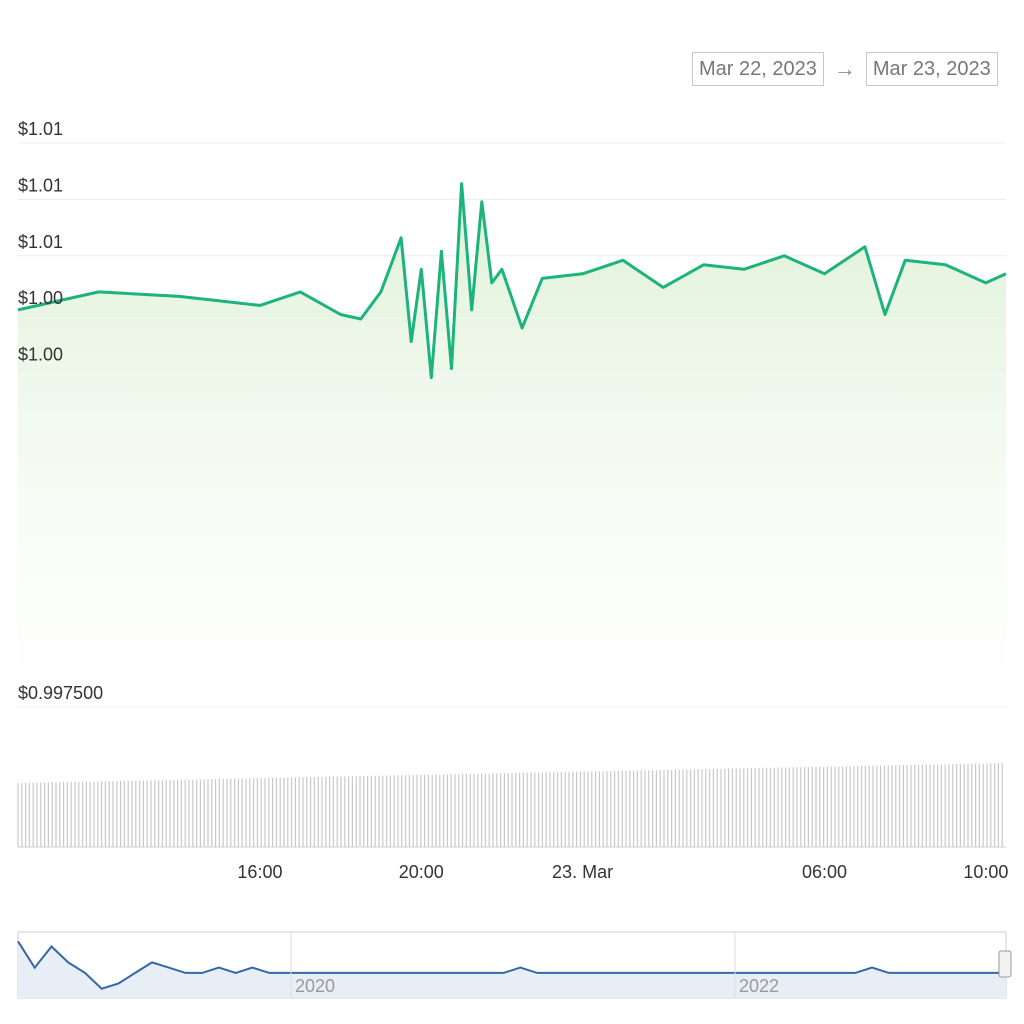  Describe the element at coordinates (758, 69) in the screenshot. I see `range-from-input: Mar 22, 2023` at that location.